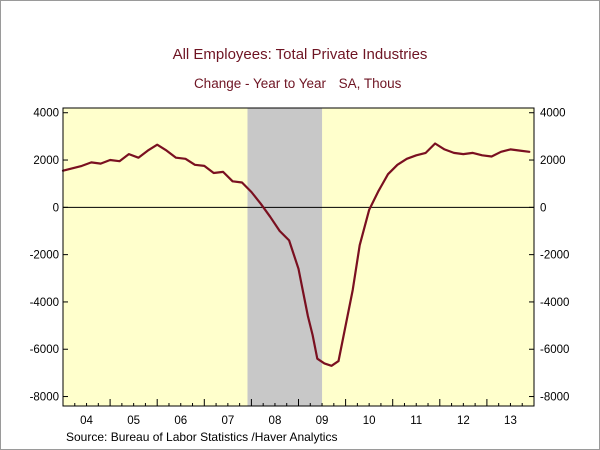 This screenshot has width=600, height=450. Describe the element at coordinates (44, 303) in the screenshot. I see `y-tick-label-left: -4000` at that location.